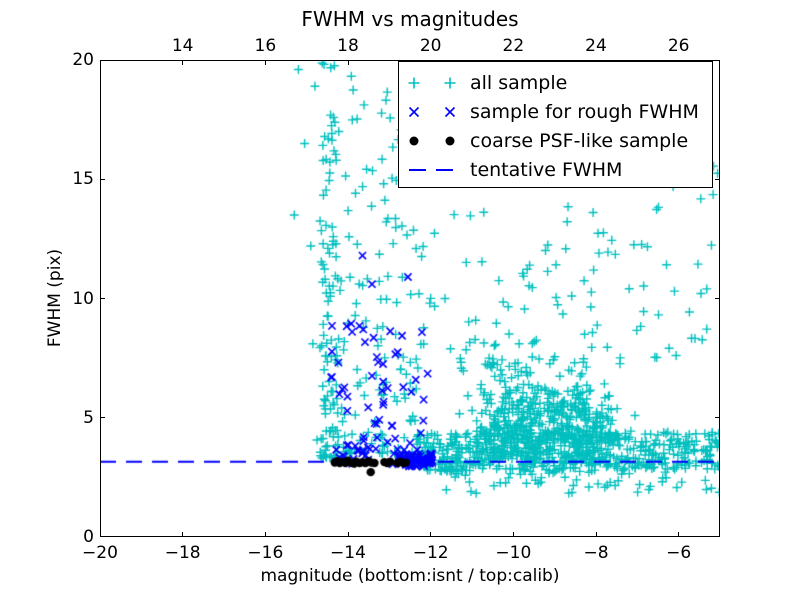 Image resolution: width=800 pixels, height=600 pixels. What do you see at coordinates (83, 60) in the screenshot?
I see `y-tick-label: 20` at bounding box center [83, 60].